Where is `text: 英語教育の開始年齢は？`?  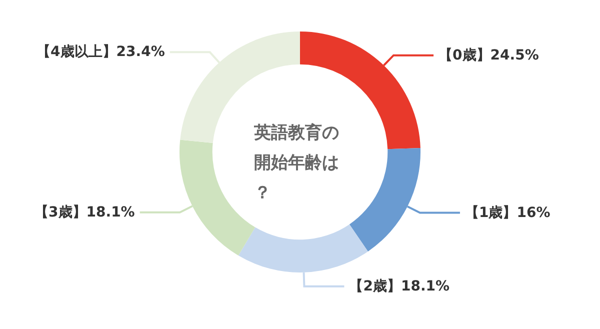
text: 英語教育の開始年齢は？ is located at coordinates (296, 162).